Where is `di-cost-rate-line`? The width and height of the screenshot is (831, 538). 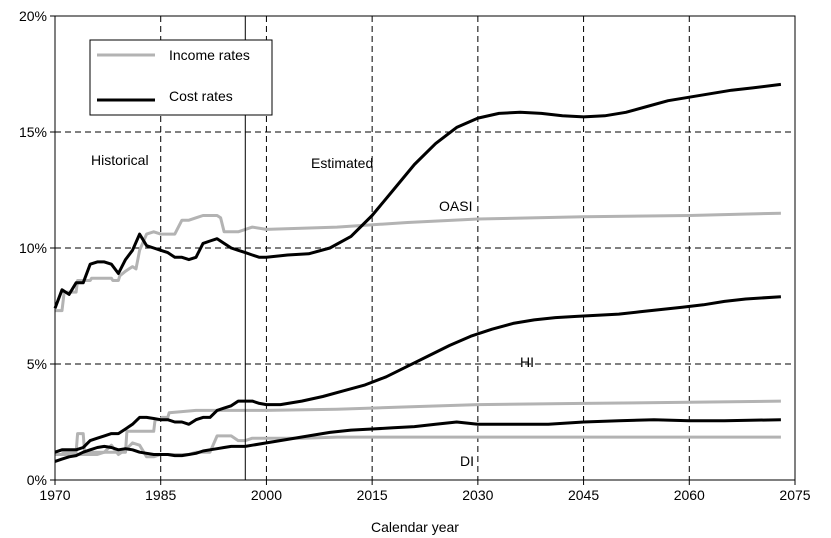
di-cost-rate-line is located at coordinates (417, 440).